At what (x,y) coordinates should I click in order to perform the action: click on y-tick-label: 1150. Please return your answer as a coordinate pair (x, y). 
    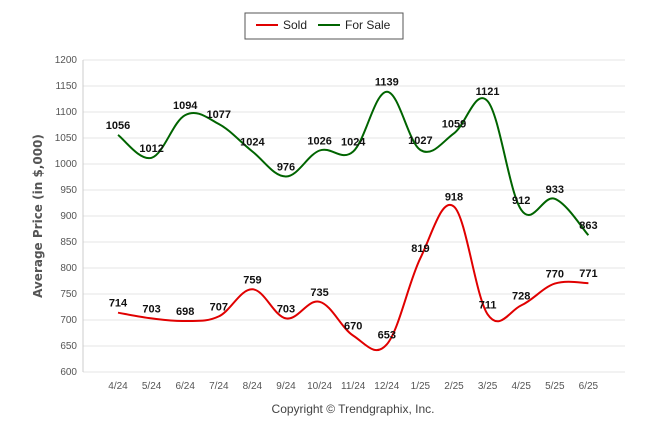
    Looking at the image, I should click on (66, 86).